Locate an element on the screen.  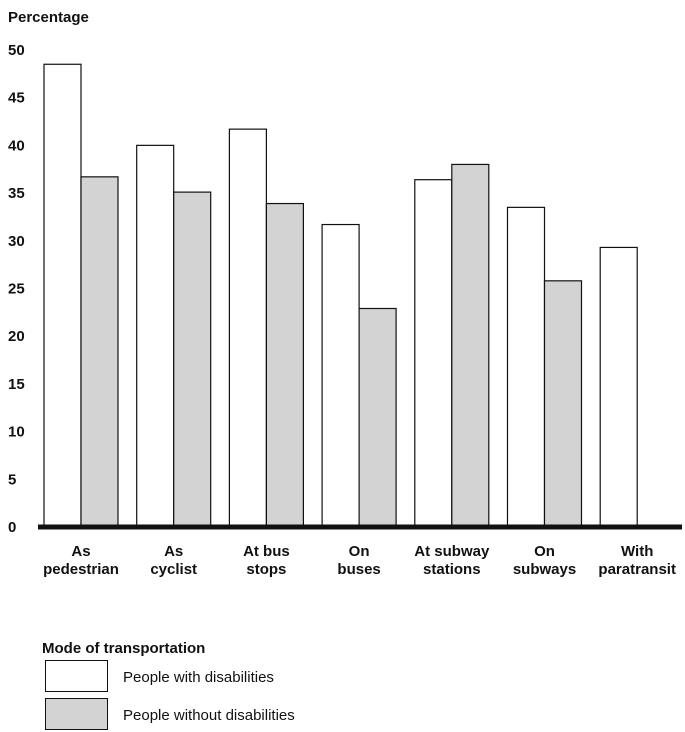
legend-item-without-disabilities: People without disabilities is located at coordinates (245, 715).